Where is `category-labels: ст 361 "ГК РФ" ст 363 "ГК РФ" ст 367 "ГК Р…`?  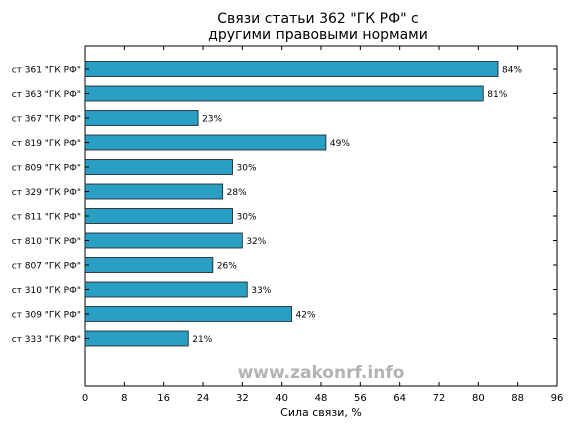 category-labels: ст 361 "ГК РФ" ст 363 "ГК РФ" ст 367 "ГК Р… is located at coordinates (46, 206).